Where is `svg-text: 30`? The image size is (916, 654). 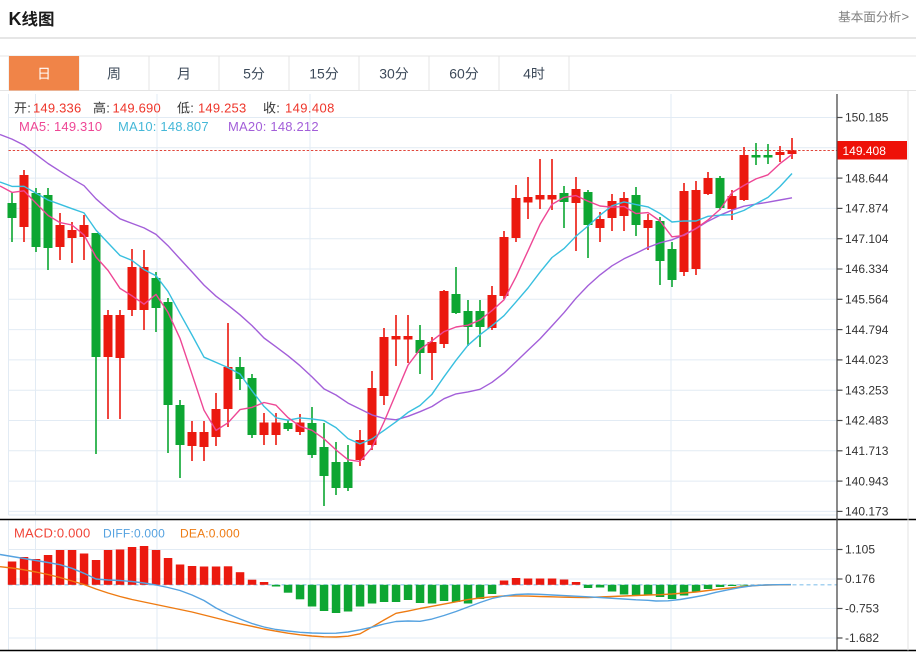
svg-text: 30 is located at coordinates (387, 73).